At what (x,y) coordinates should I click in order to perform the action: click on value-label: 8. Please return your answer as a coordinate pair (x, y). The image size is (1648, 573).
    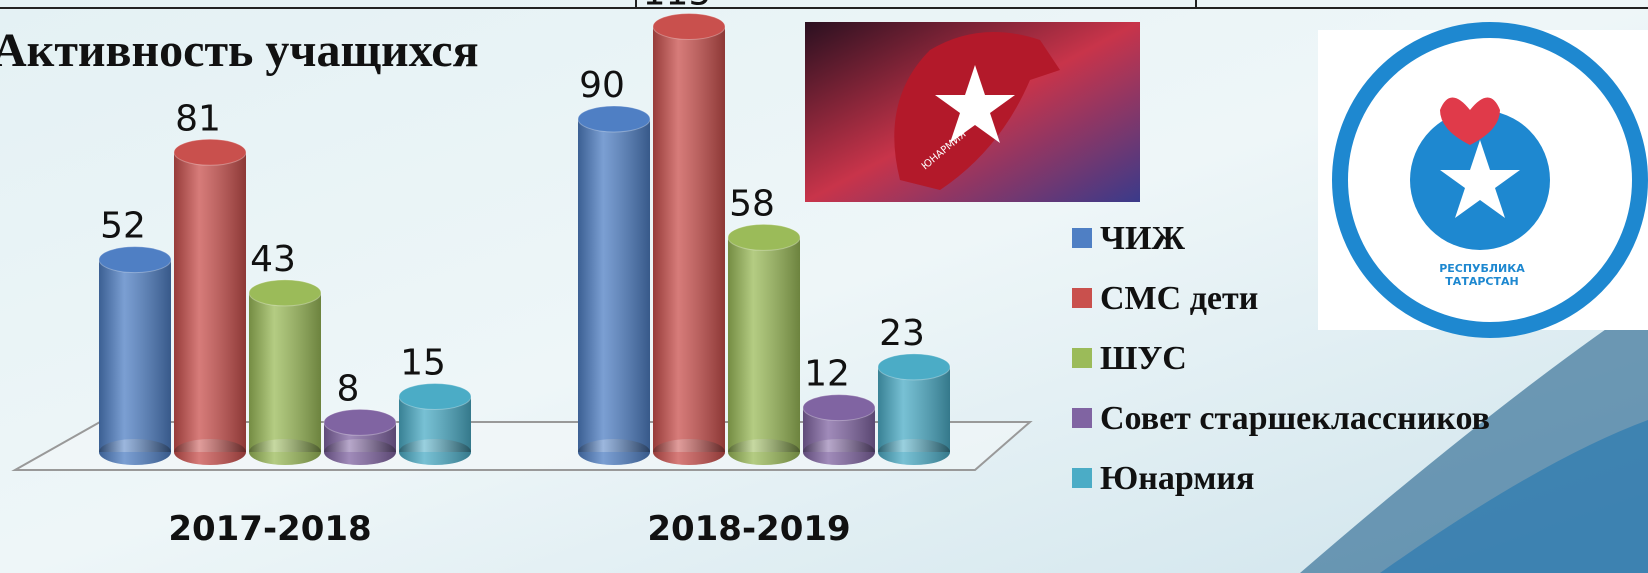
    Looking at the image, I should click on (348, 388).